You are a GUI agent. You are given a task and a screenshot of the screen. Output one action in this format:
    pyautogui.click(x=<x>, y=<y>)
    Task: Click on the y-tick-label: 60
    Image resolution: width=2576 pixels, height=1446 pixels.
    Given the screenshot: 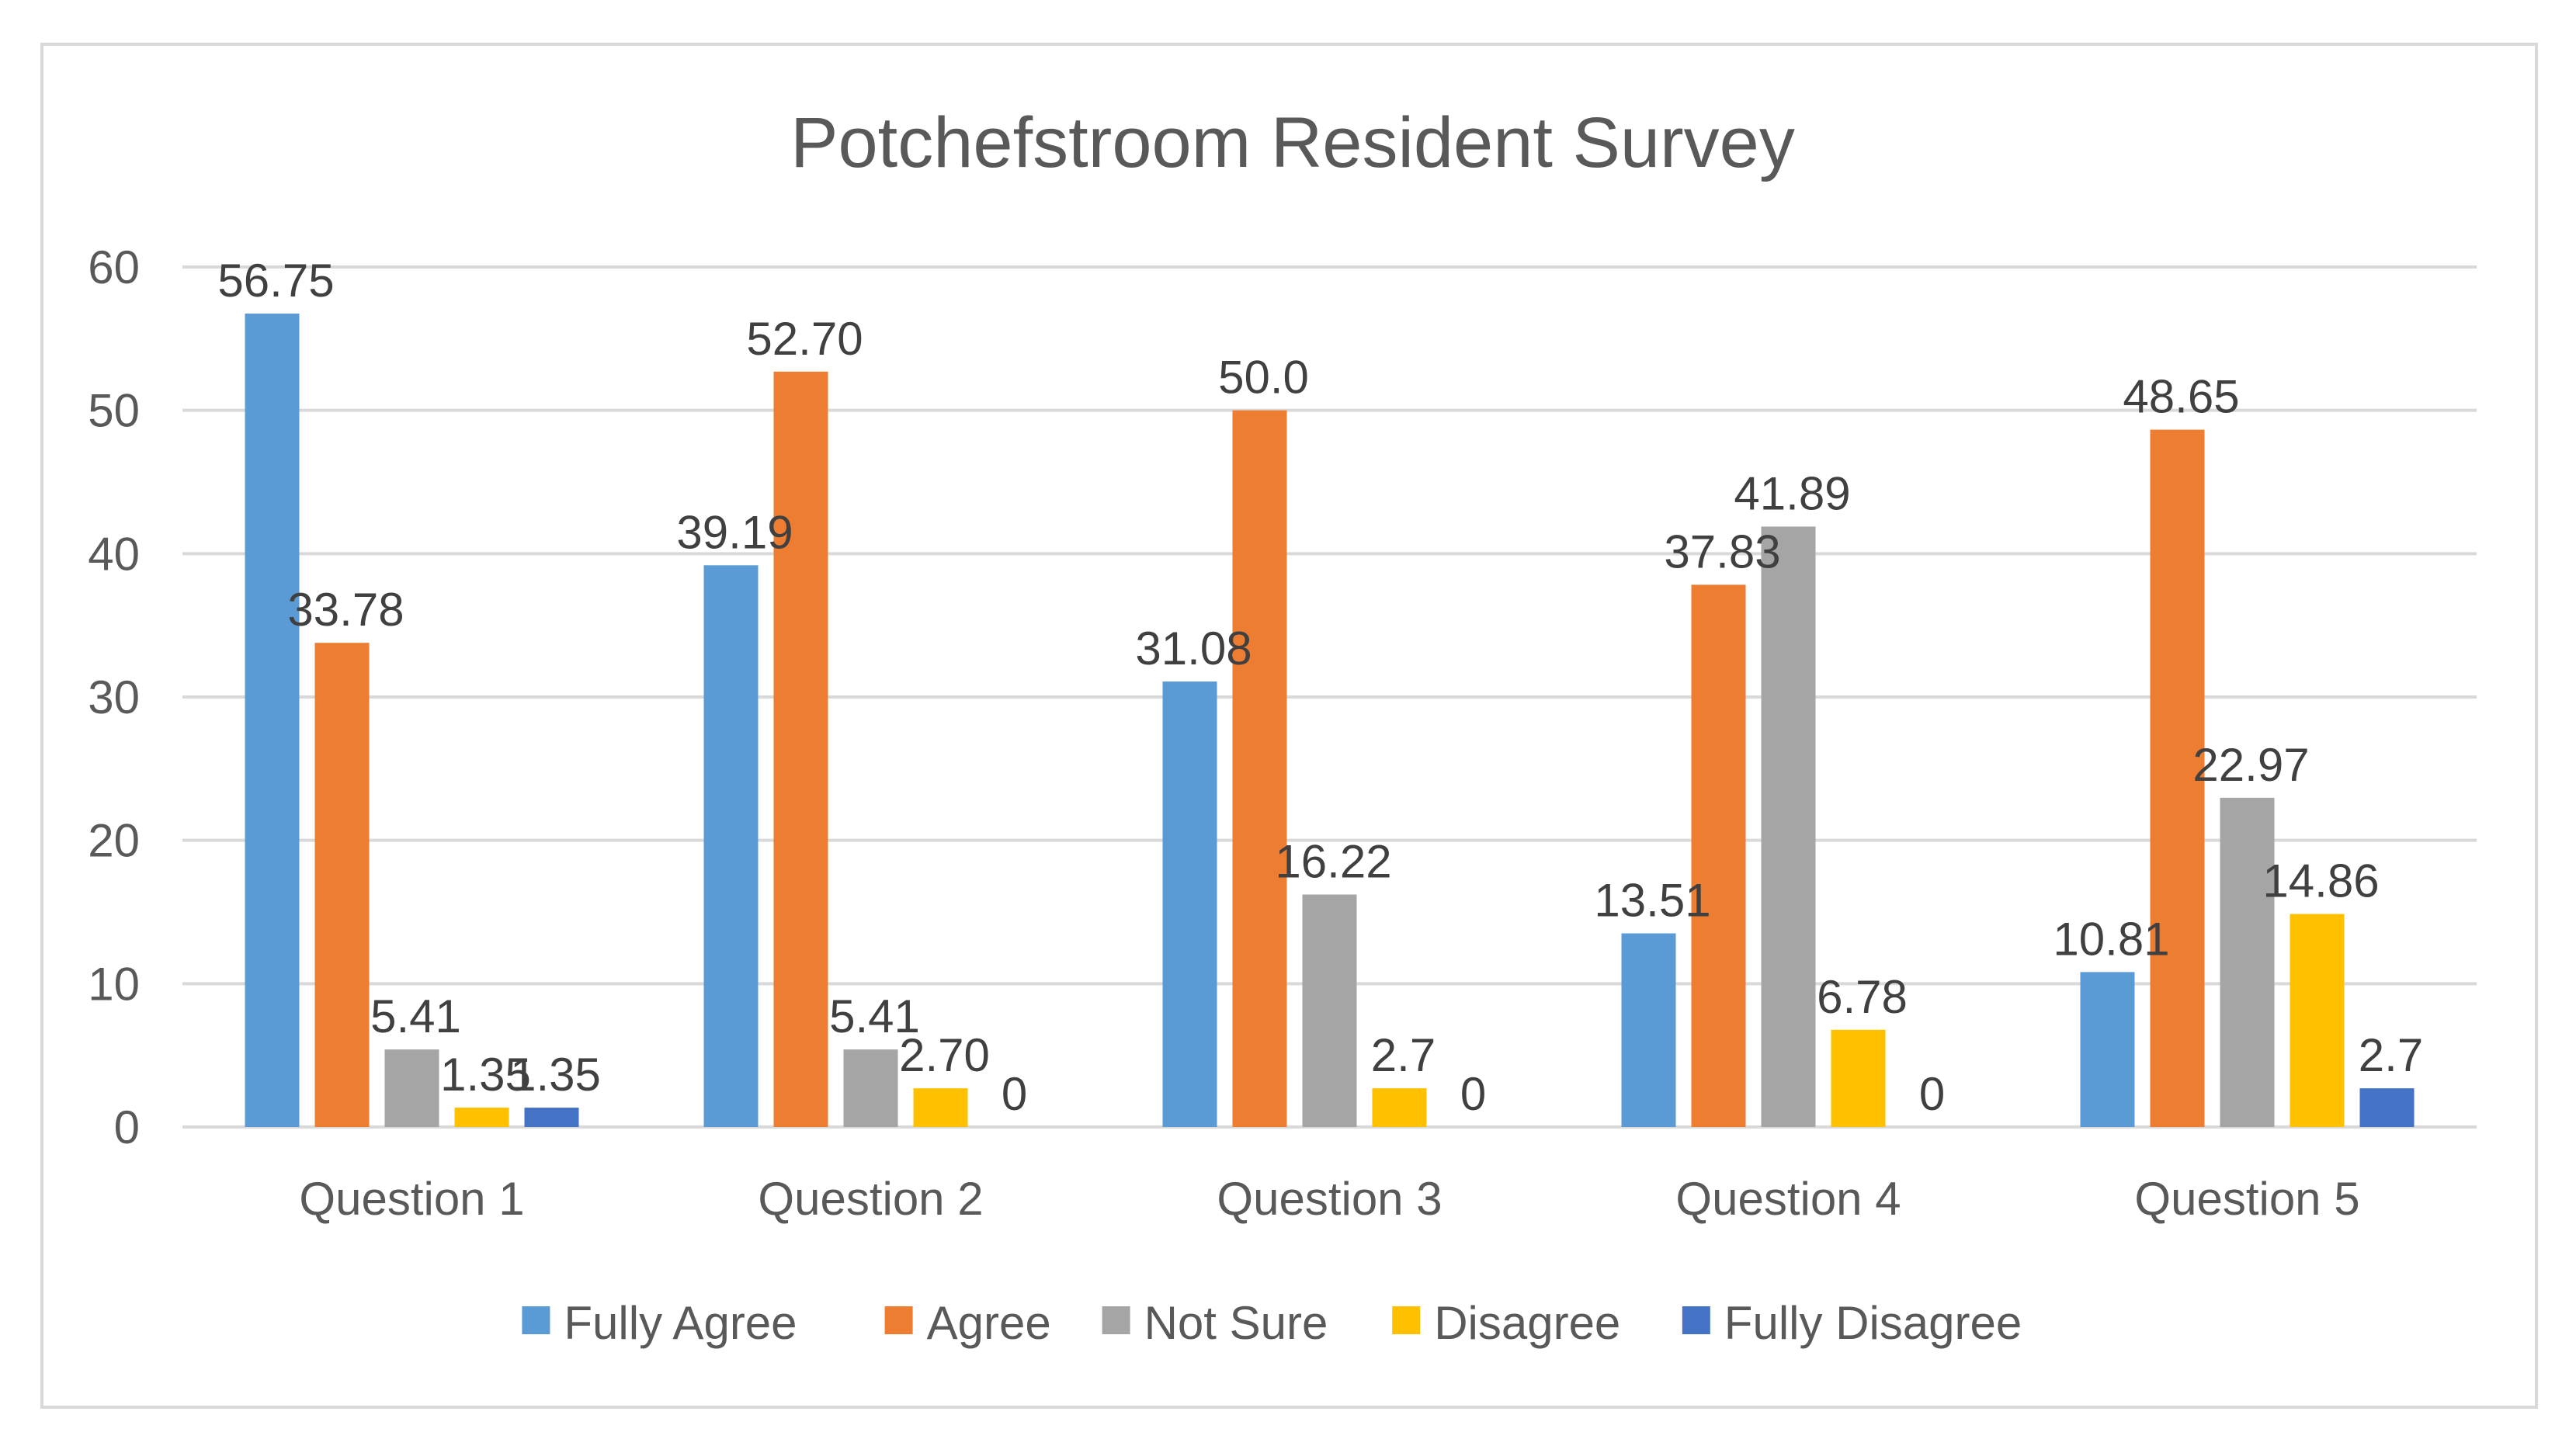 What is the action you would take?
    pyautogui.click(x=114, y=267)
    